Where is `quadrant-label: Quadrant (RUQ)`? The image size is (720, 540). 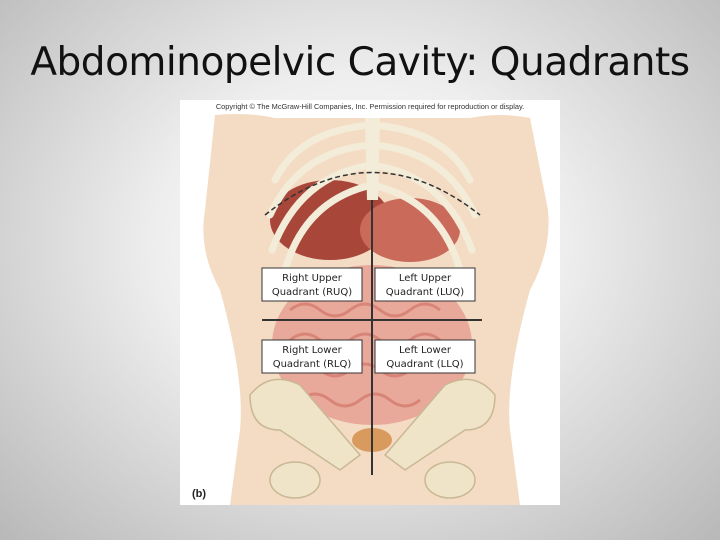 quadrant-label: Quadrant (RUQ) is located at coordinates (312, 292).